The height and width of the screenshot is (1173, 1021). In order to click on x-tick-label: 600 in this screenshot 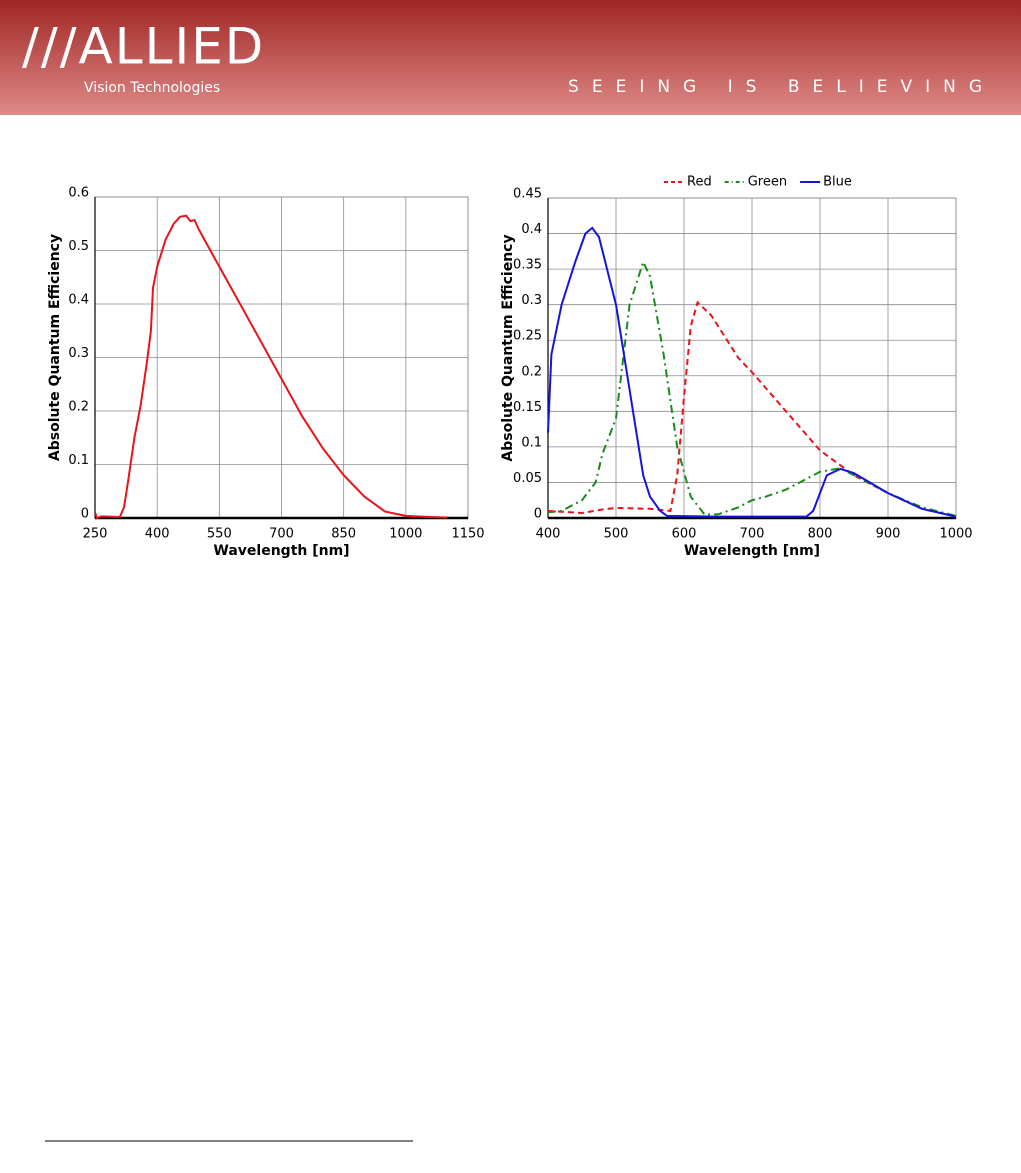, I will do `click(684, 534)`.